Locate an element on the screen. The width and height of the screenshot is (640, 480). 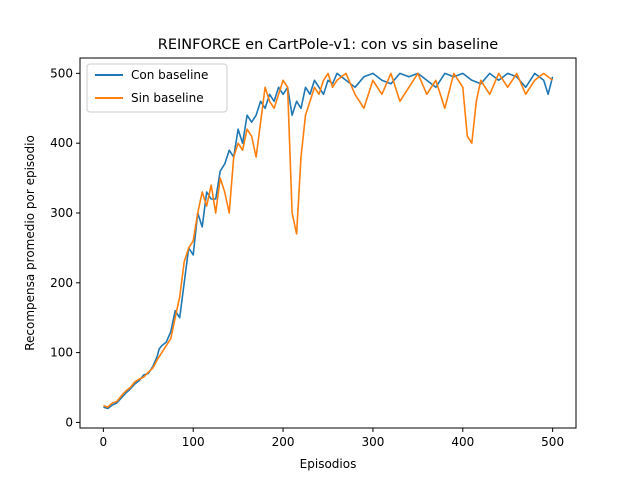
y-tick-label: 0 is located at coordinates (69, 422).